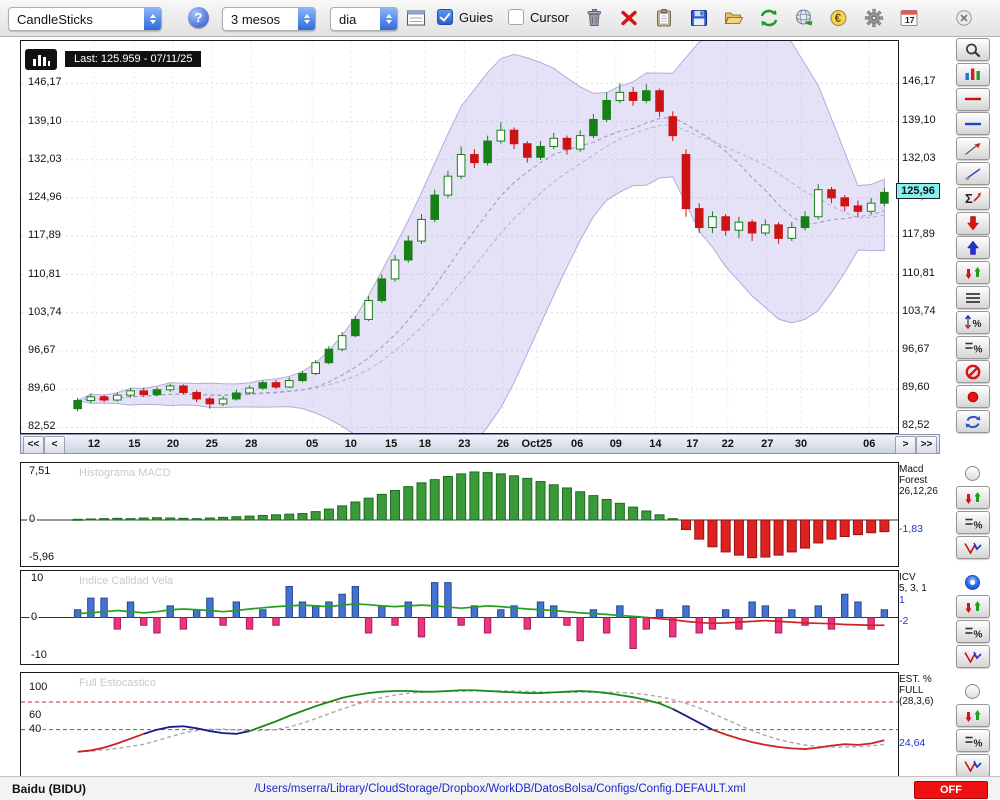 Image resolution: width=1000 pixels, height=800 pixels. I want to click on sync-button, so click(769, 17).